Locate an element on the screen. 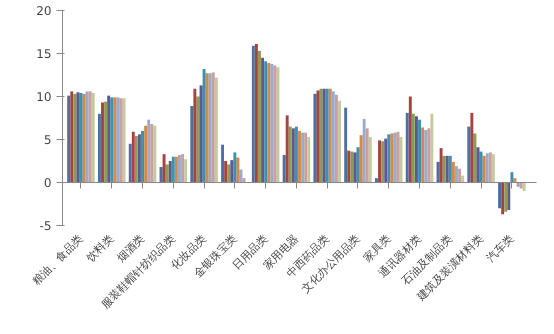 This screenshot has height=334, width=554. y-tick-label: -5 is located at coordinates (46, 226).